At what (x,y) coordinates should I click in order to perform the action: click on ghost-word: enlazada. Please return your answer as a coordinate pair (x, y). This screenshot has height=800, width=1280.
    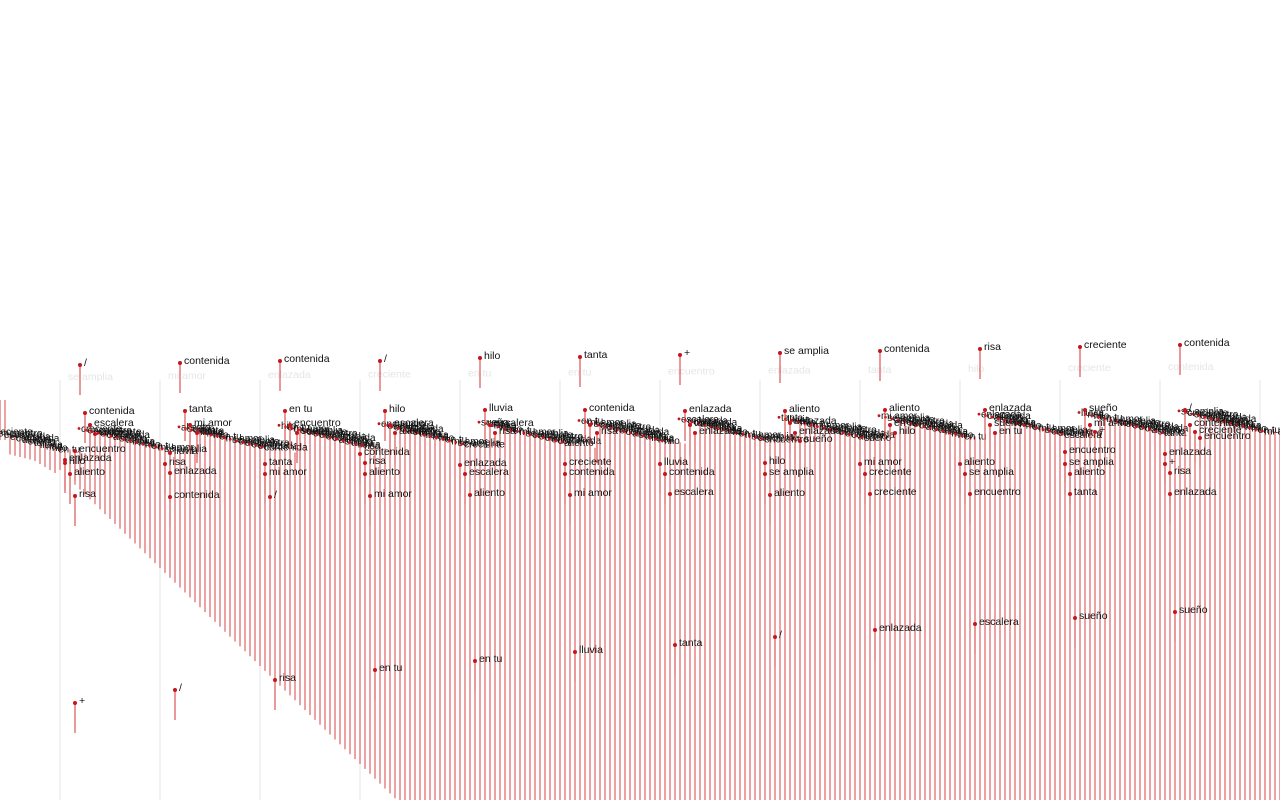
    Looking at the image, I should click on (289, 375).